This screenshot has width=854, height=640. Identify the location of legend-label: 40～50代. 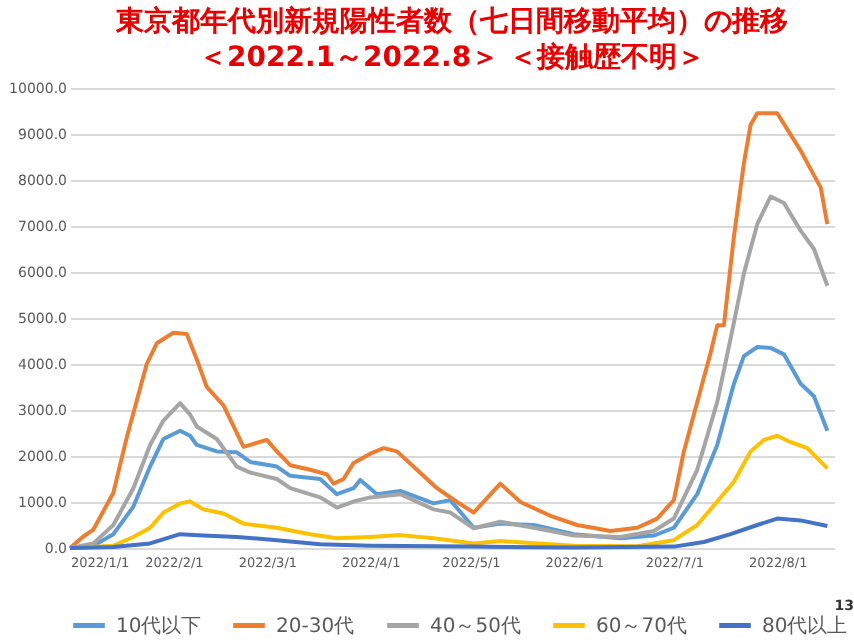
(475, 626).